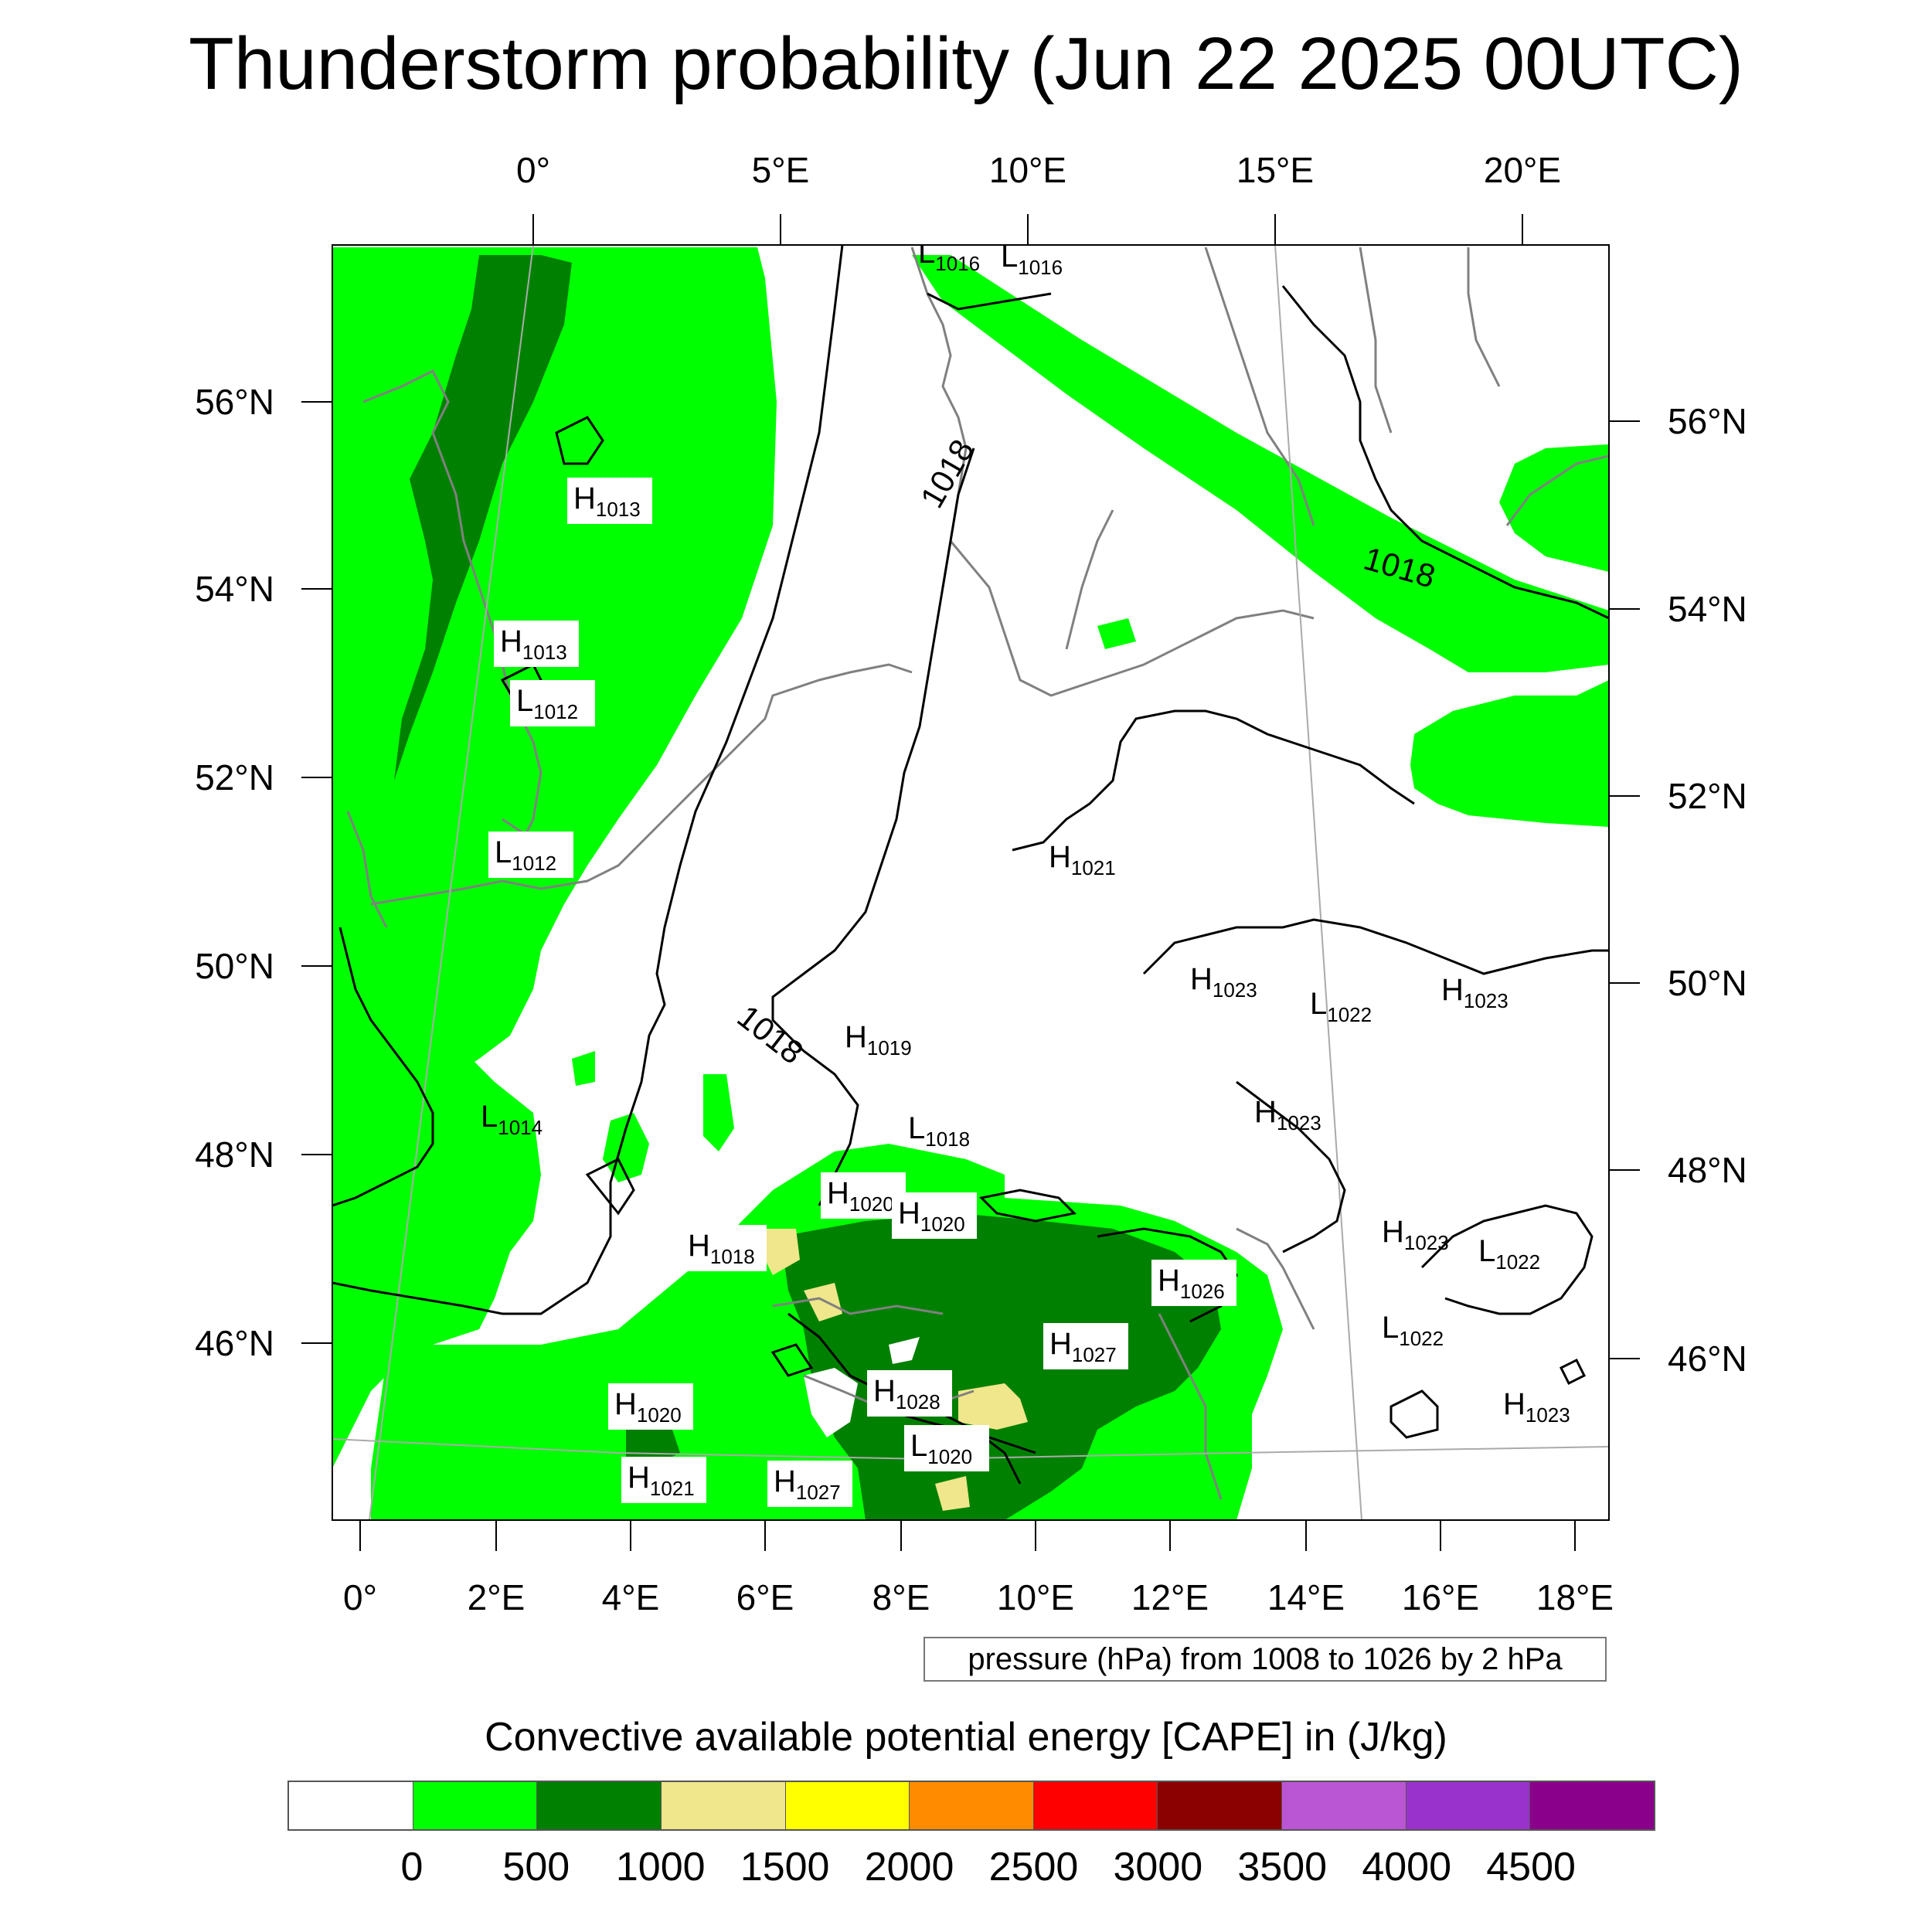 The height and width of the screenshot is (1932, 1932). What do you see at coordinates (1275, 170) in the screenshot?
I see `top-lon-label: 15°E` at bounding box center [1275, 170].